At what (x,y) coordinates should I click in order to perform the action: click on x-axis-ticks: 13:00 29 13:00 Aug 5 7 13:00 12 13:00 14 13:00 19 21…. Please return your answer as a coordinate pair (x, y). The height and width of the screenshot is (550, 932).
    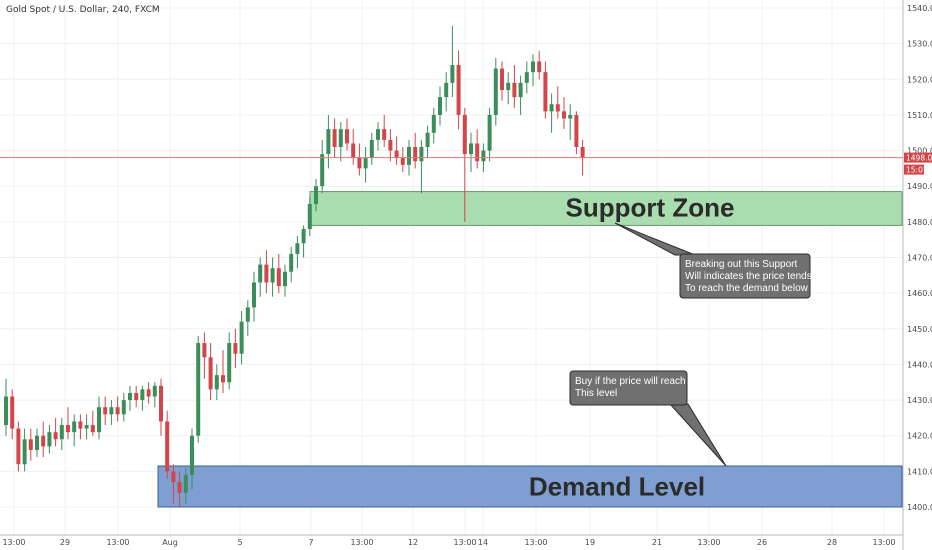
    Looking at the image, I should click on (448, 542).